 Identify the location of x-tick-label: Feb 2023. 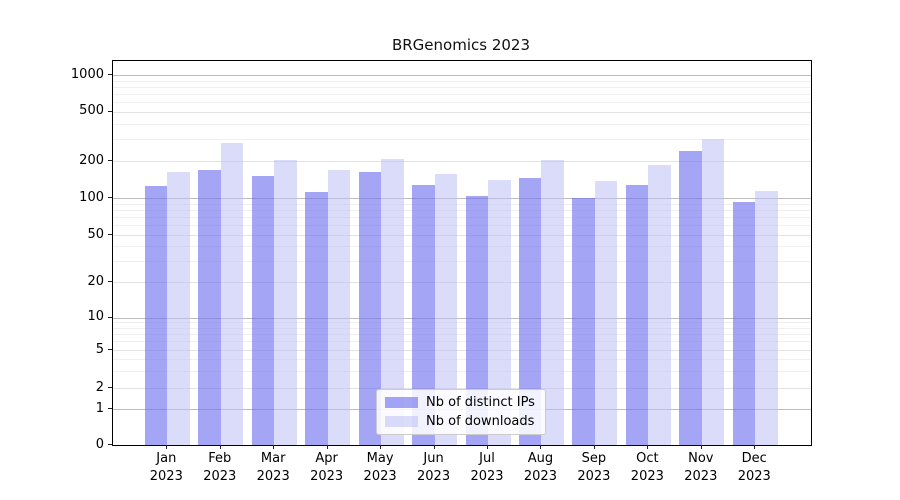
(220, 467).